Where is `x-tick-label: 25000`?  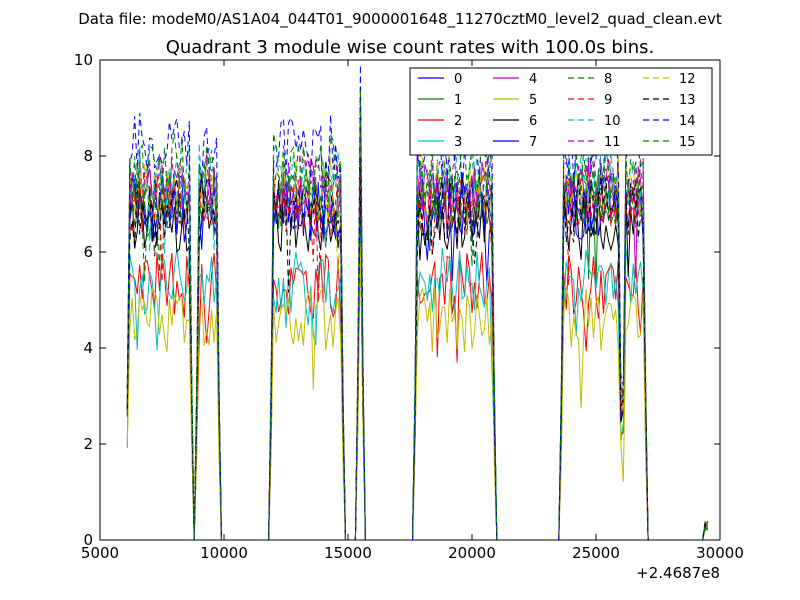
x-tick-label: 25000 is located at coordinates (596, 553).